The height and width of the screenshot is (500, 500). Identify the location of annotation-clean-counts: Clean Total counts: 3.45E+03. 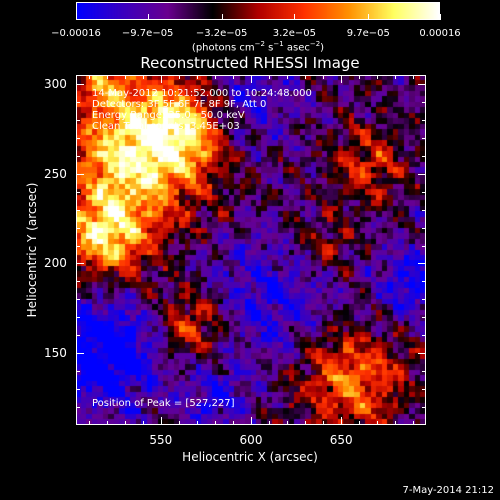
(166, 126).